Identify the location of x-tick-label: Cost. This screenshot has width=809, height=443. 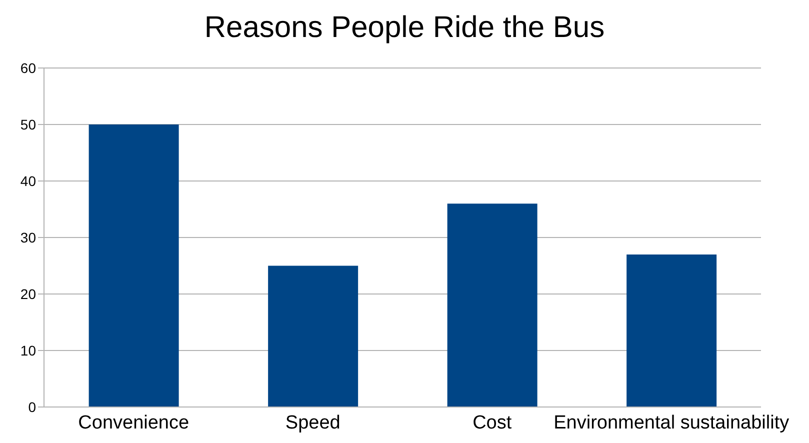
(492, 423).